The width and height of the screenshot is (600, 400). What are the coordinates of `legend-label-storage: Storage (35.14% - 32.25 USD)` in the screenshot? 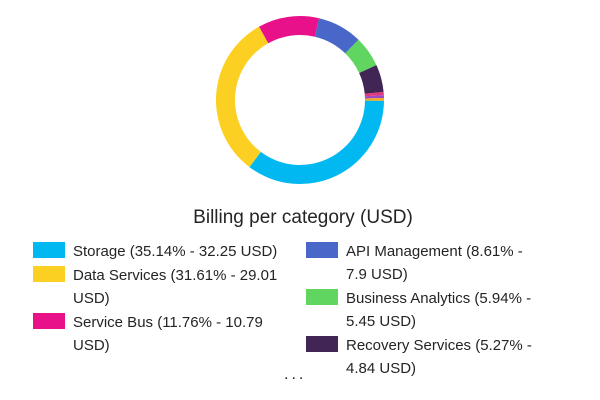 It's located at (175, 251).